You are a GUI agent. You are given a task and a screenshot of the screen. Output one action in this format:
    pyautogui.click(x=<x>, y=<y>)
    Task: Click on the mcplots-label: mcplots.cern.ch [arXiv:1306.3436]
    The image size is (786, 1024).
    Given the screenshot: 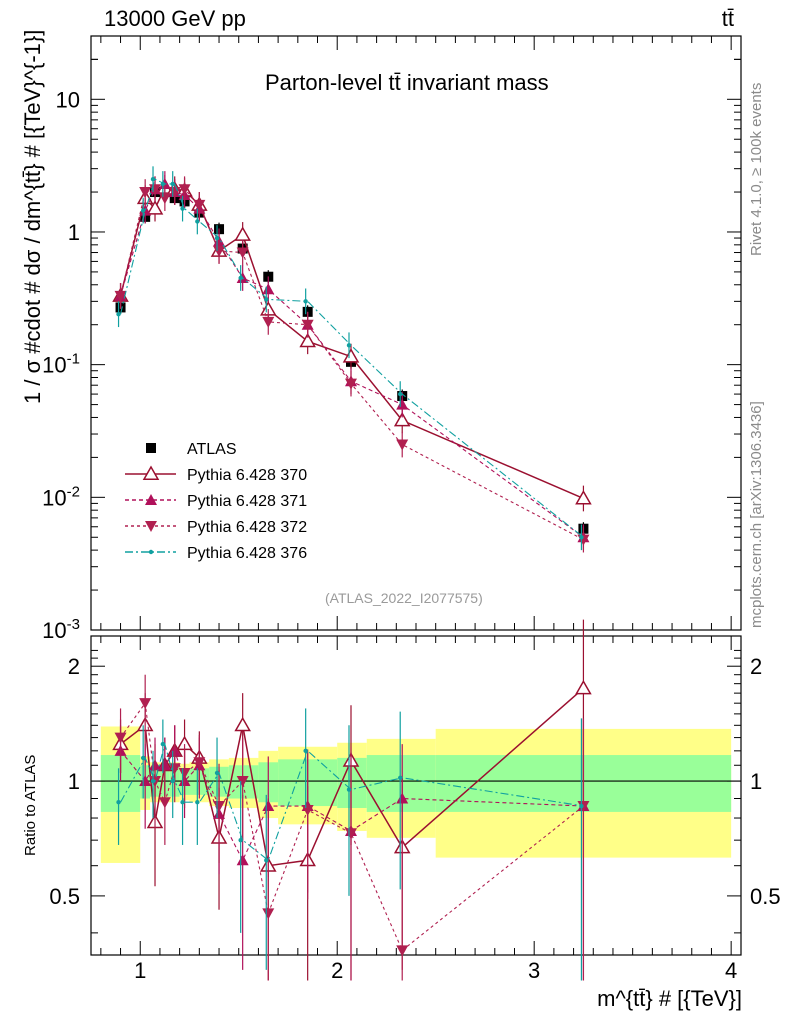 What is the action you would take?
    pyautogui.click(x=756, y=514)
    